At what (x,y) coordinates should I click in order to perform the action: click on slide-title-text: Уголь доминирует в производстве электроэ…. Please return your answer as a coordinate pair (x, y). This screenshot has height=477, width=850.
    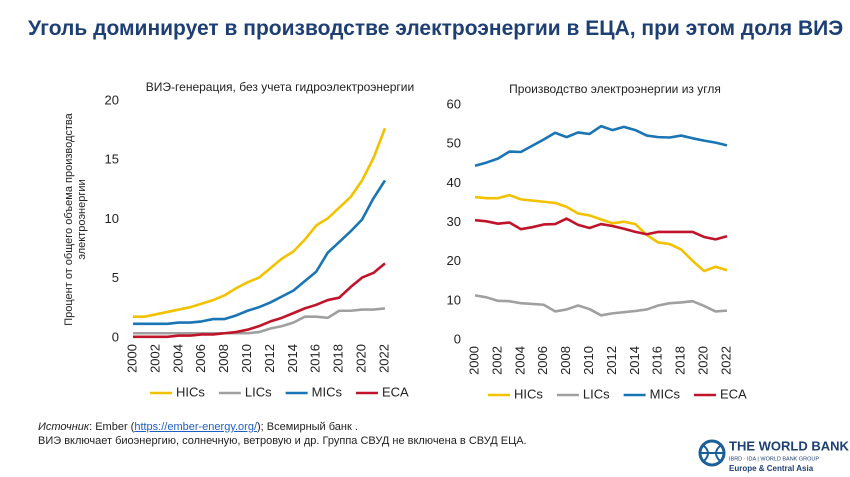
    Looking at the image, I should click on (439, 28).